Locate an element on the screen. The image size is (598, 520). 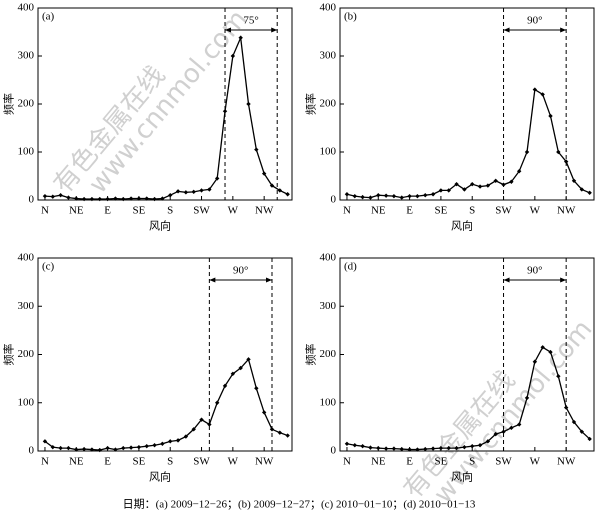
x-tick-label: S is located at coordinates (472, 211).